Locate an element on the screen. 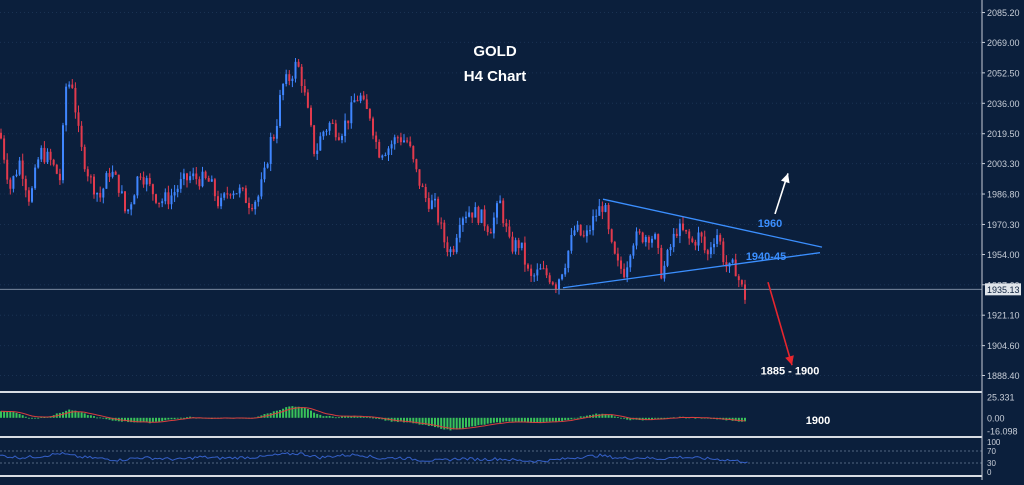  macd-annotation: 1900 is located at coordinates (818, 421).